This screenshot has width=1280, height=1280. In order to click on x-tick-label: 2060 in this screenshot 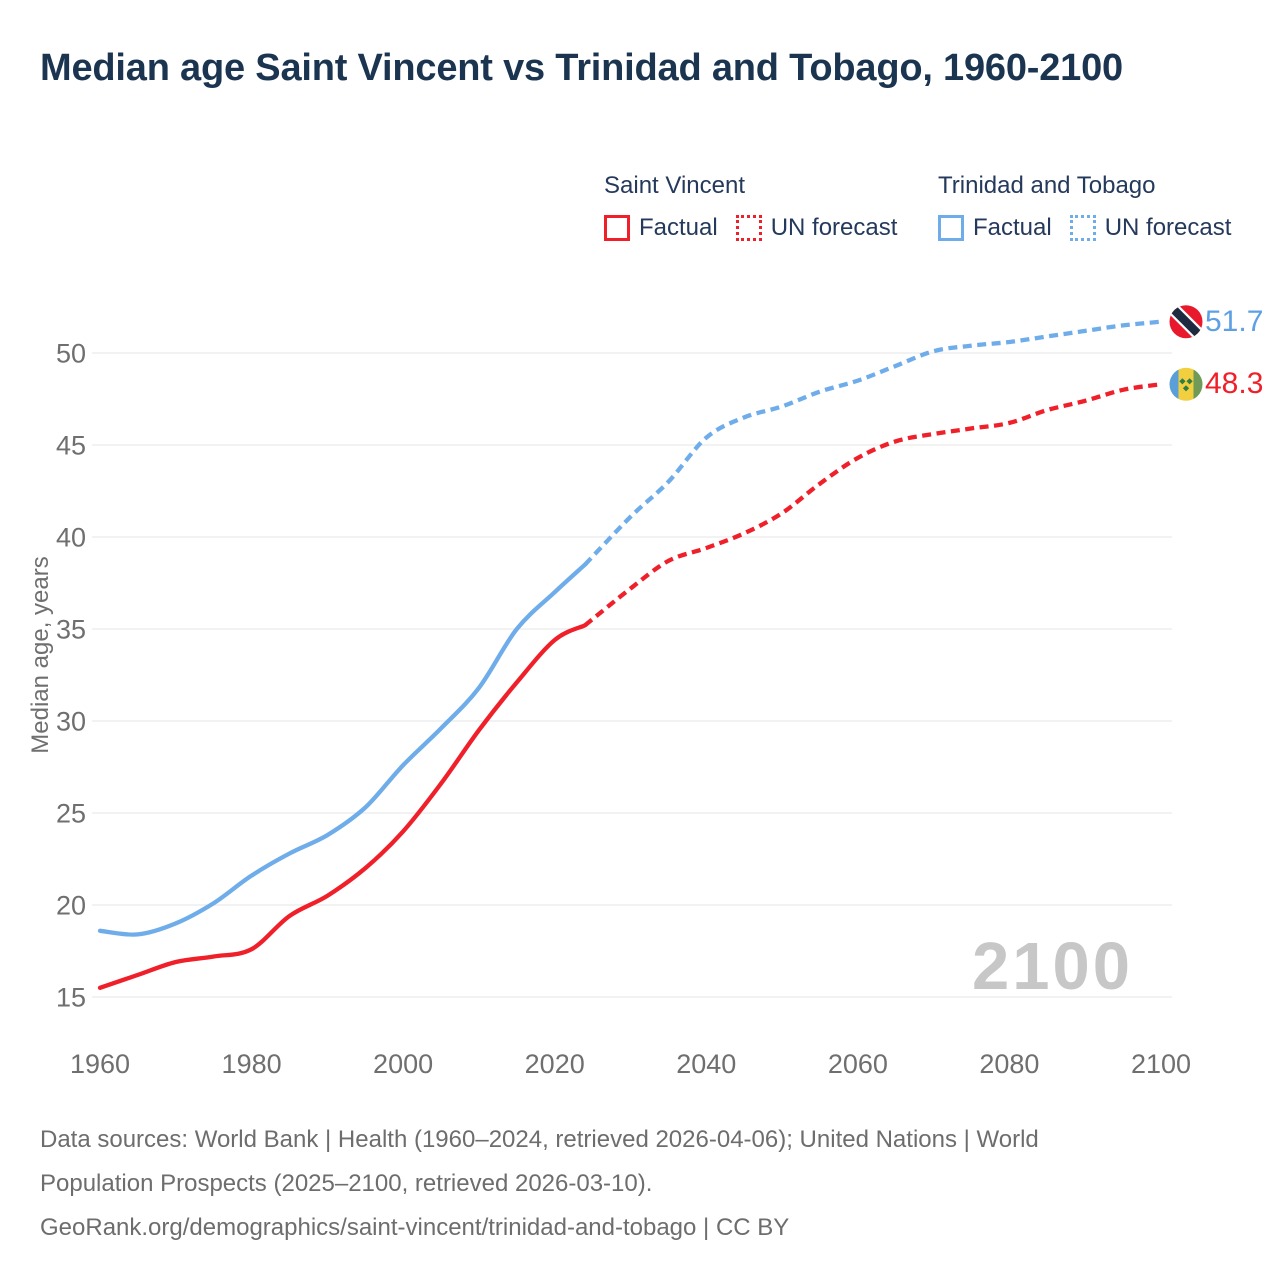, I will do `click(858, 1064)`.